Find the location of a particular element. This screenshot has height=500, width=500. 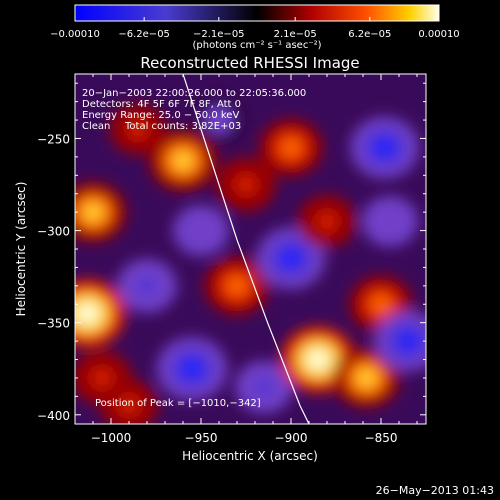

annotation-energy: Energy Range: 25.0 − 50.0 keV is located at coordinates (160, 115).